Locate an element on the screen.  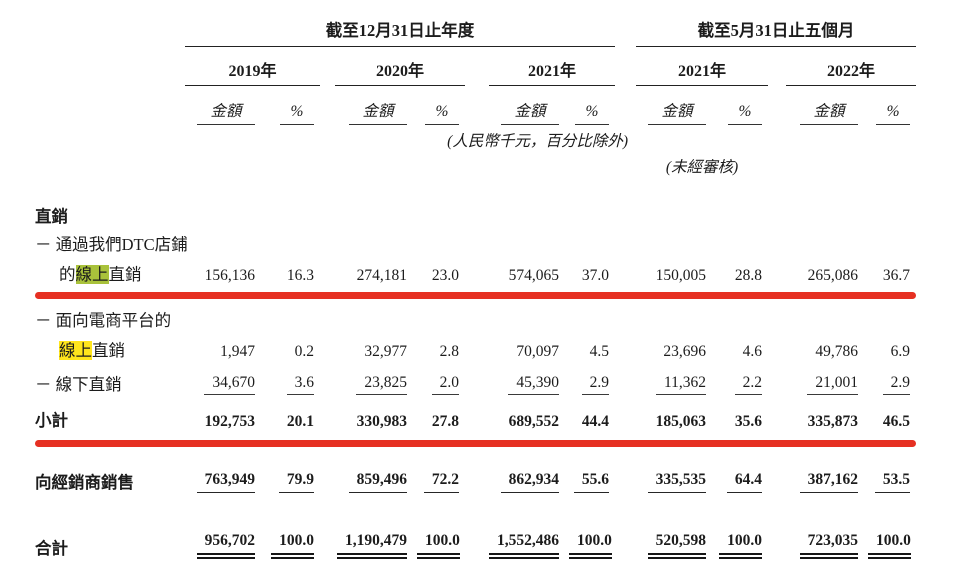
value-cell: 46.5 is located at coordinates (896, 421).